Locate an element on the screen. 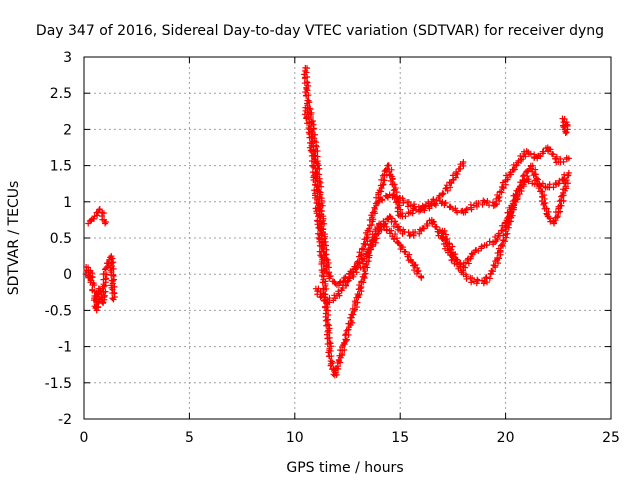 The height and width of the screenshot is (480, 640). data-point-late-spike is located at coordinates (566, 122).